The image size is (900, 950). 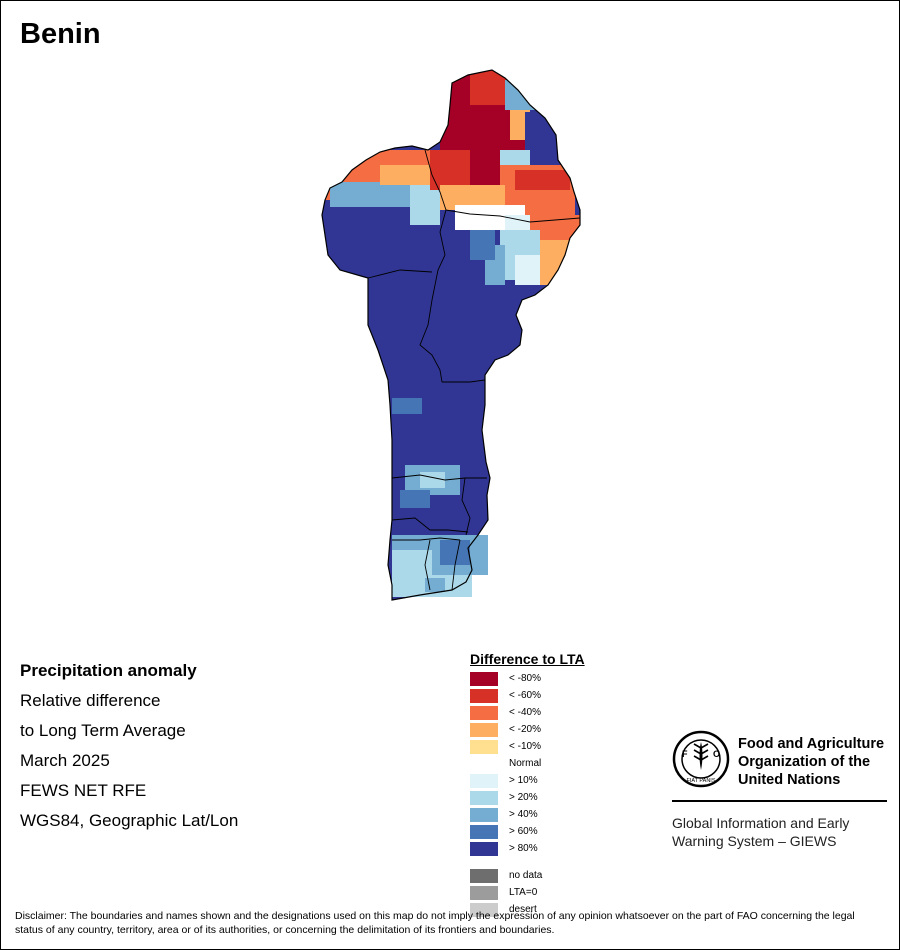 What do you see at coordinates (761, 823) in the screenshot?
I see `giews-line: Global Information and Early` at bounding box center [761, 823].